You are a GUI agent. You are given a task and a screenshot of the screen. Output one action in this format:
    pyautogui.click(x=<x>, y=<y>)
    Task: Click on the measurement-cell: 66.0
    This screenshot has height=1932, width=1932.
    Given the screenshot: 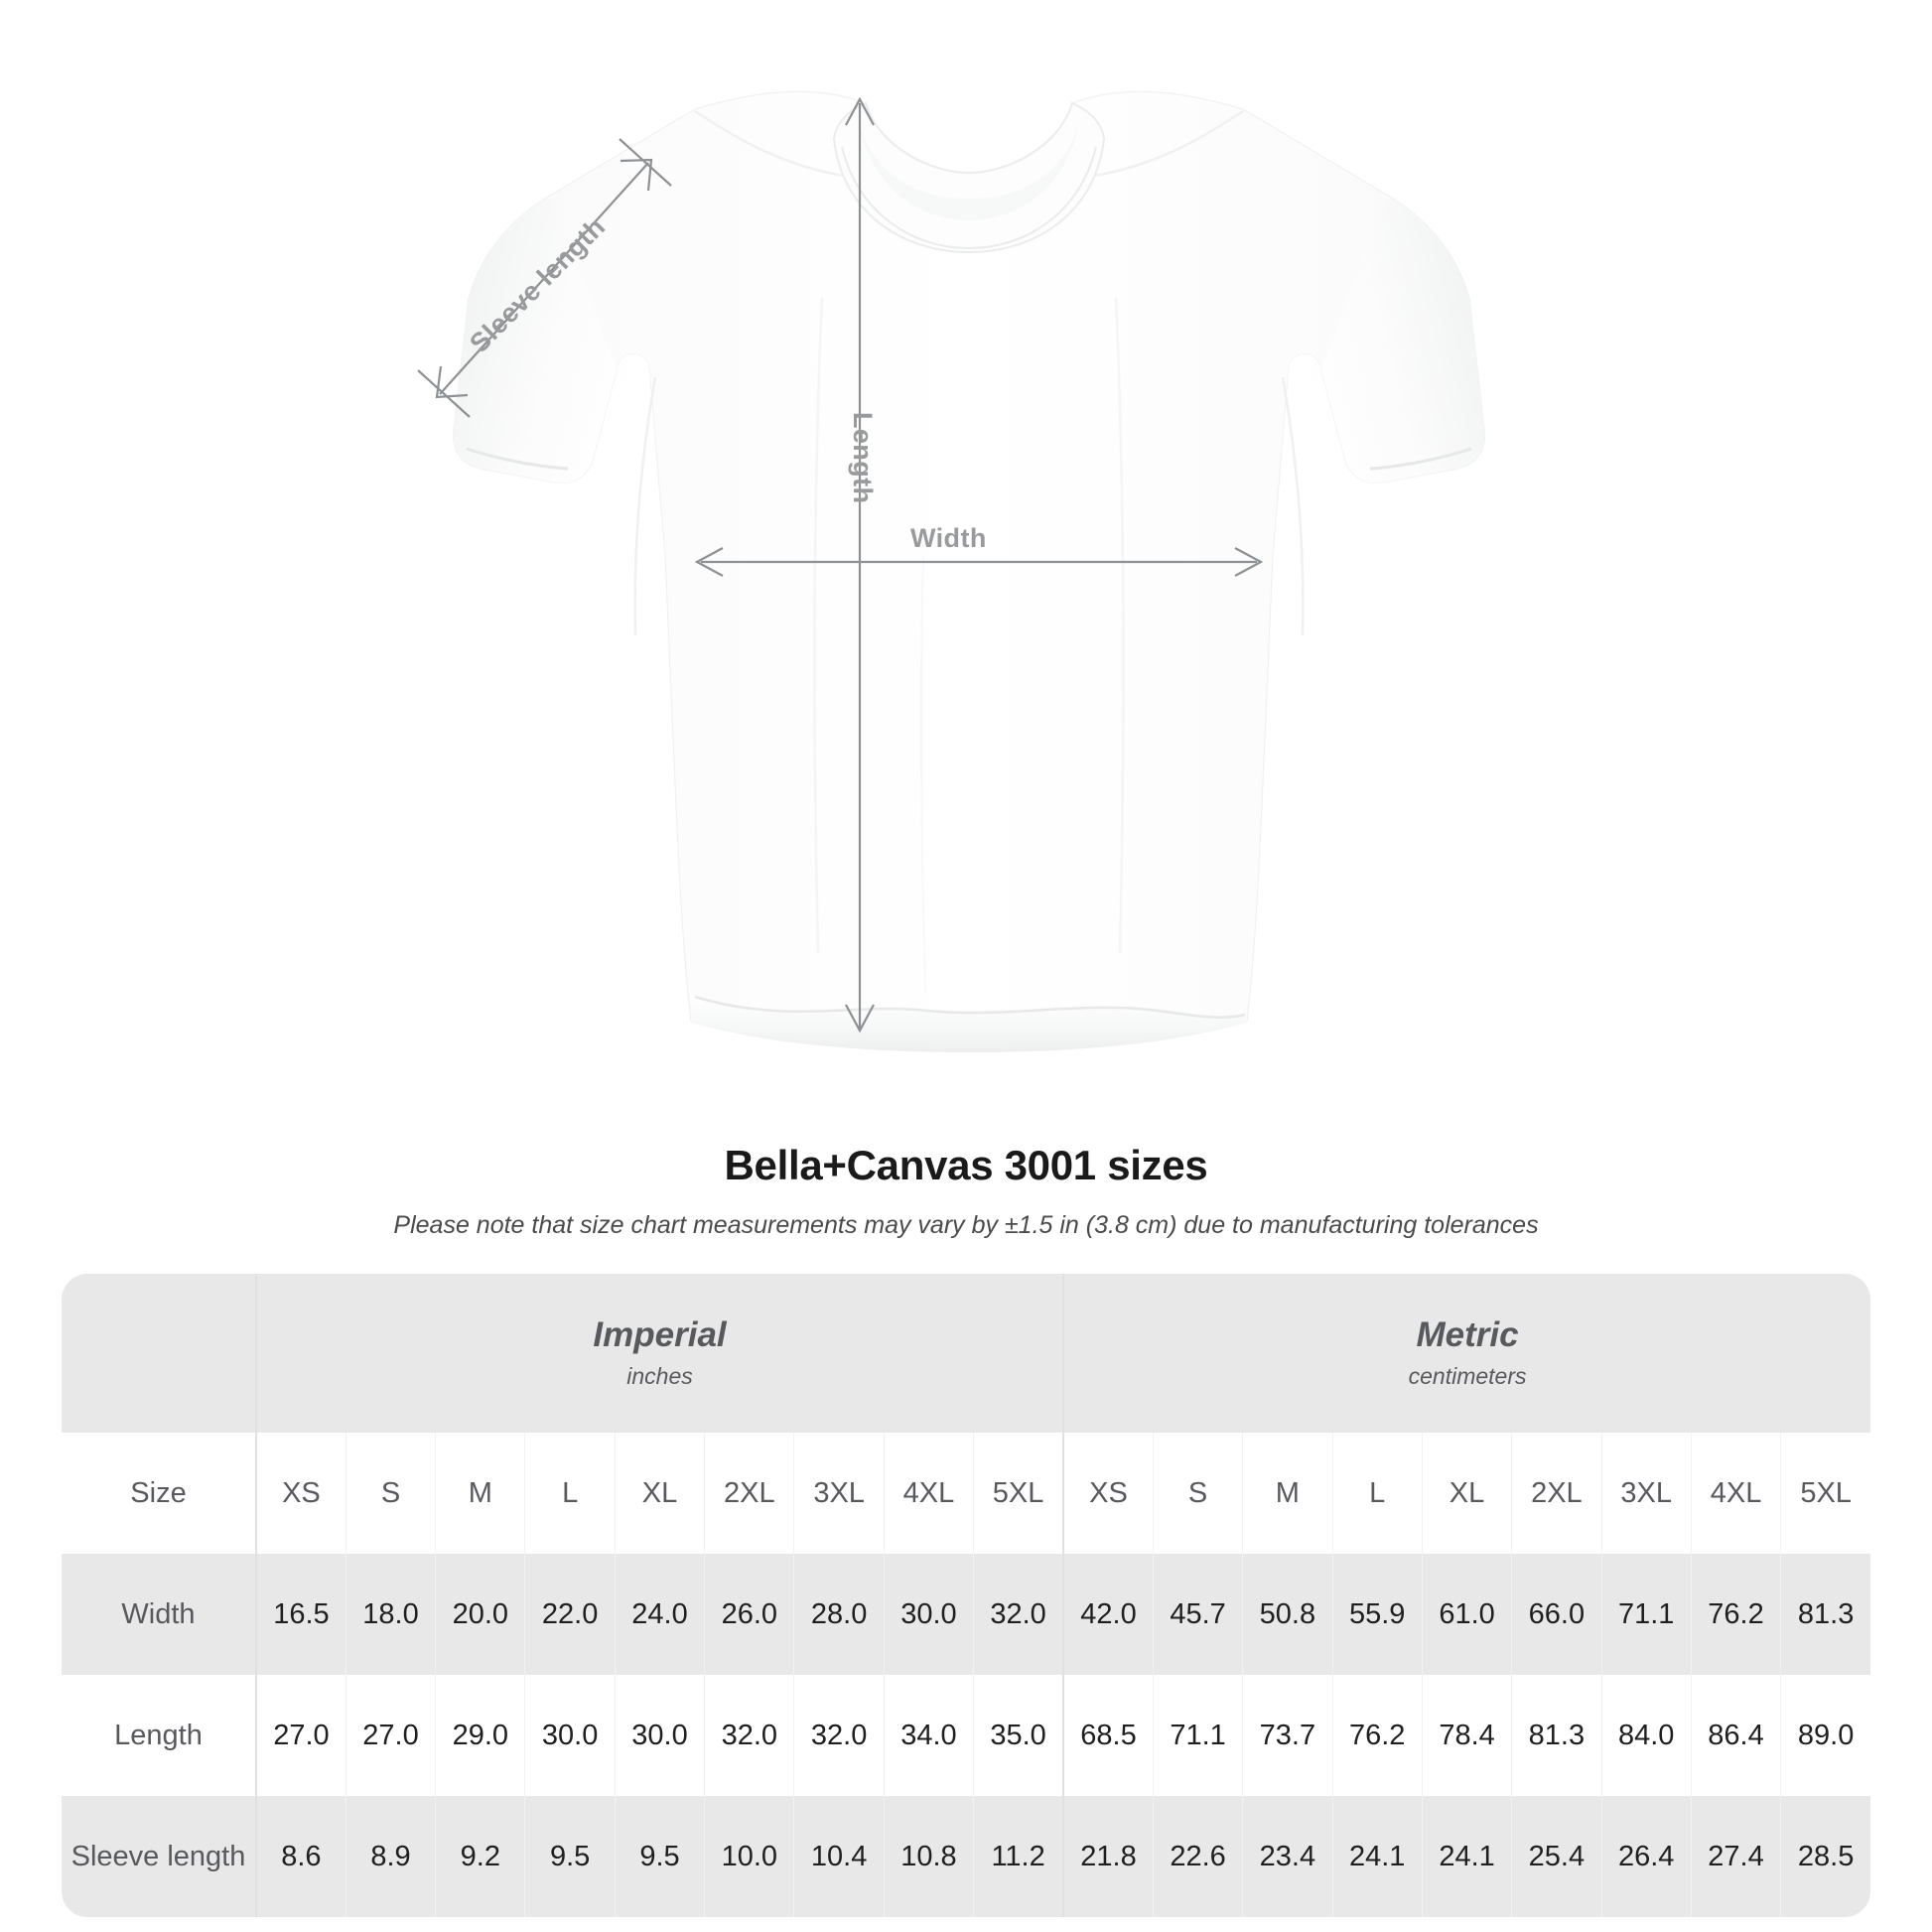 What is the action you would take?
    pyautogui.click(x=1557, y=1615)
    